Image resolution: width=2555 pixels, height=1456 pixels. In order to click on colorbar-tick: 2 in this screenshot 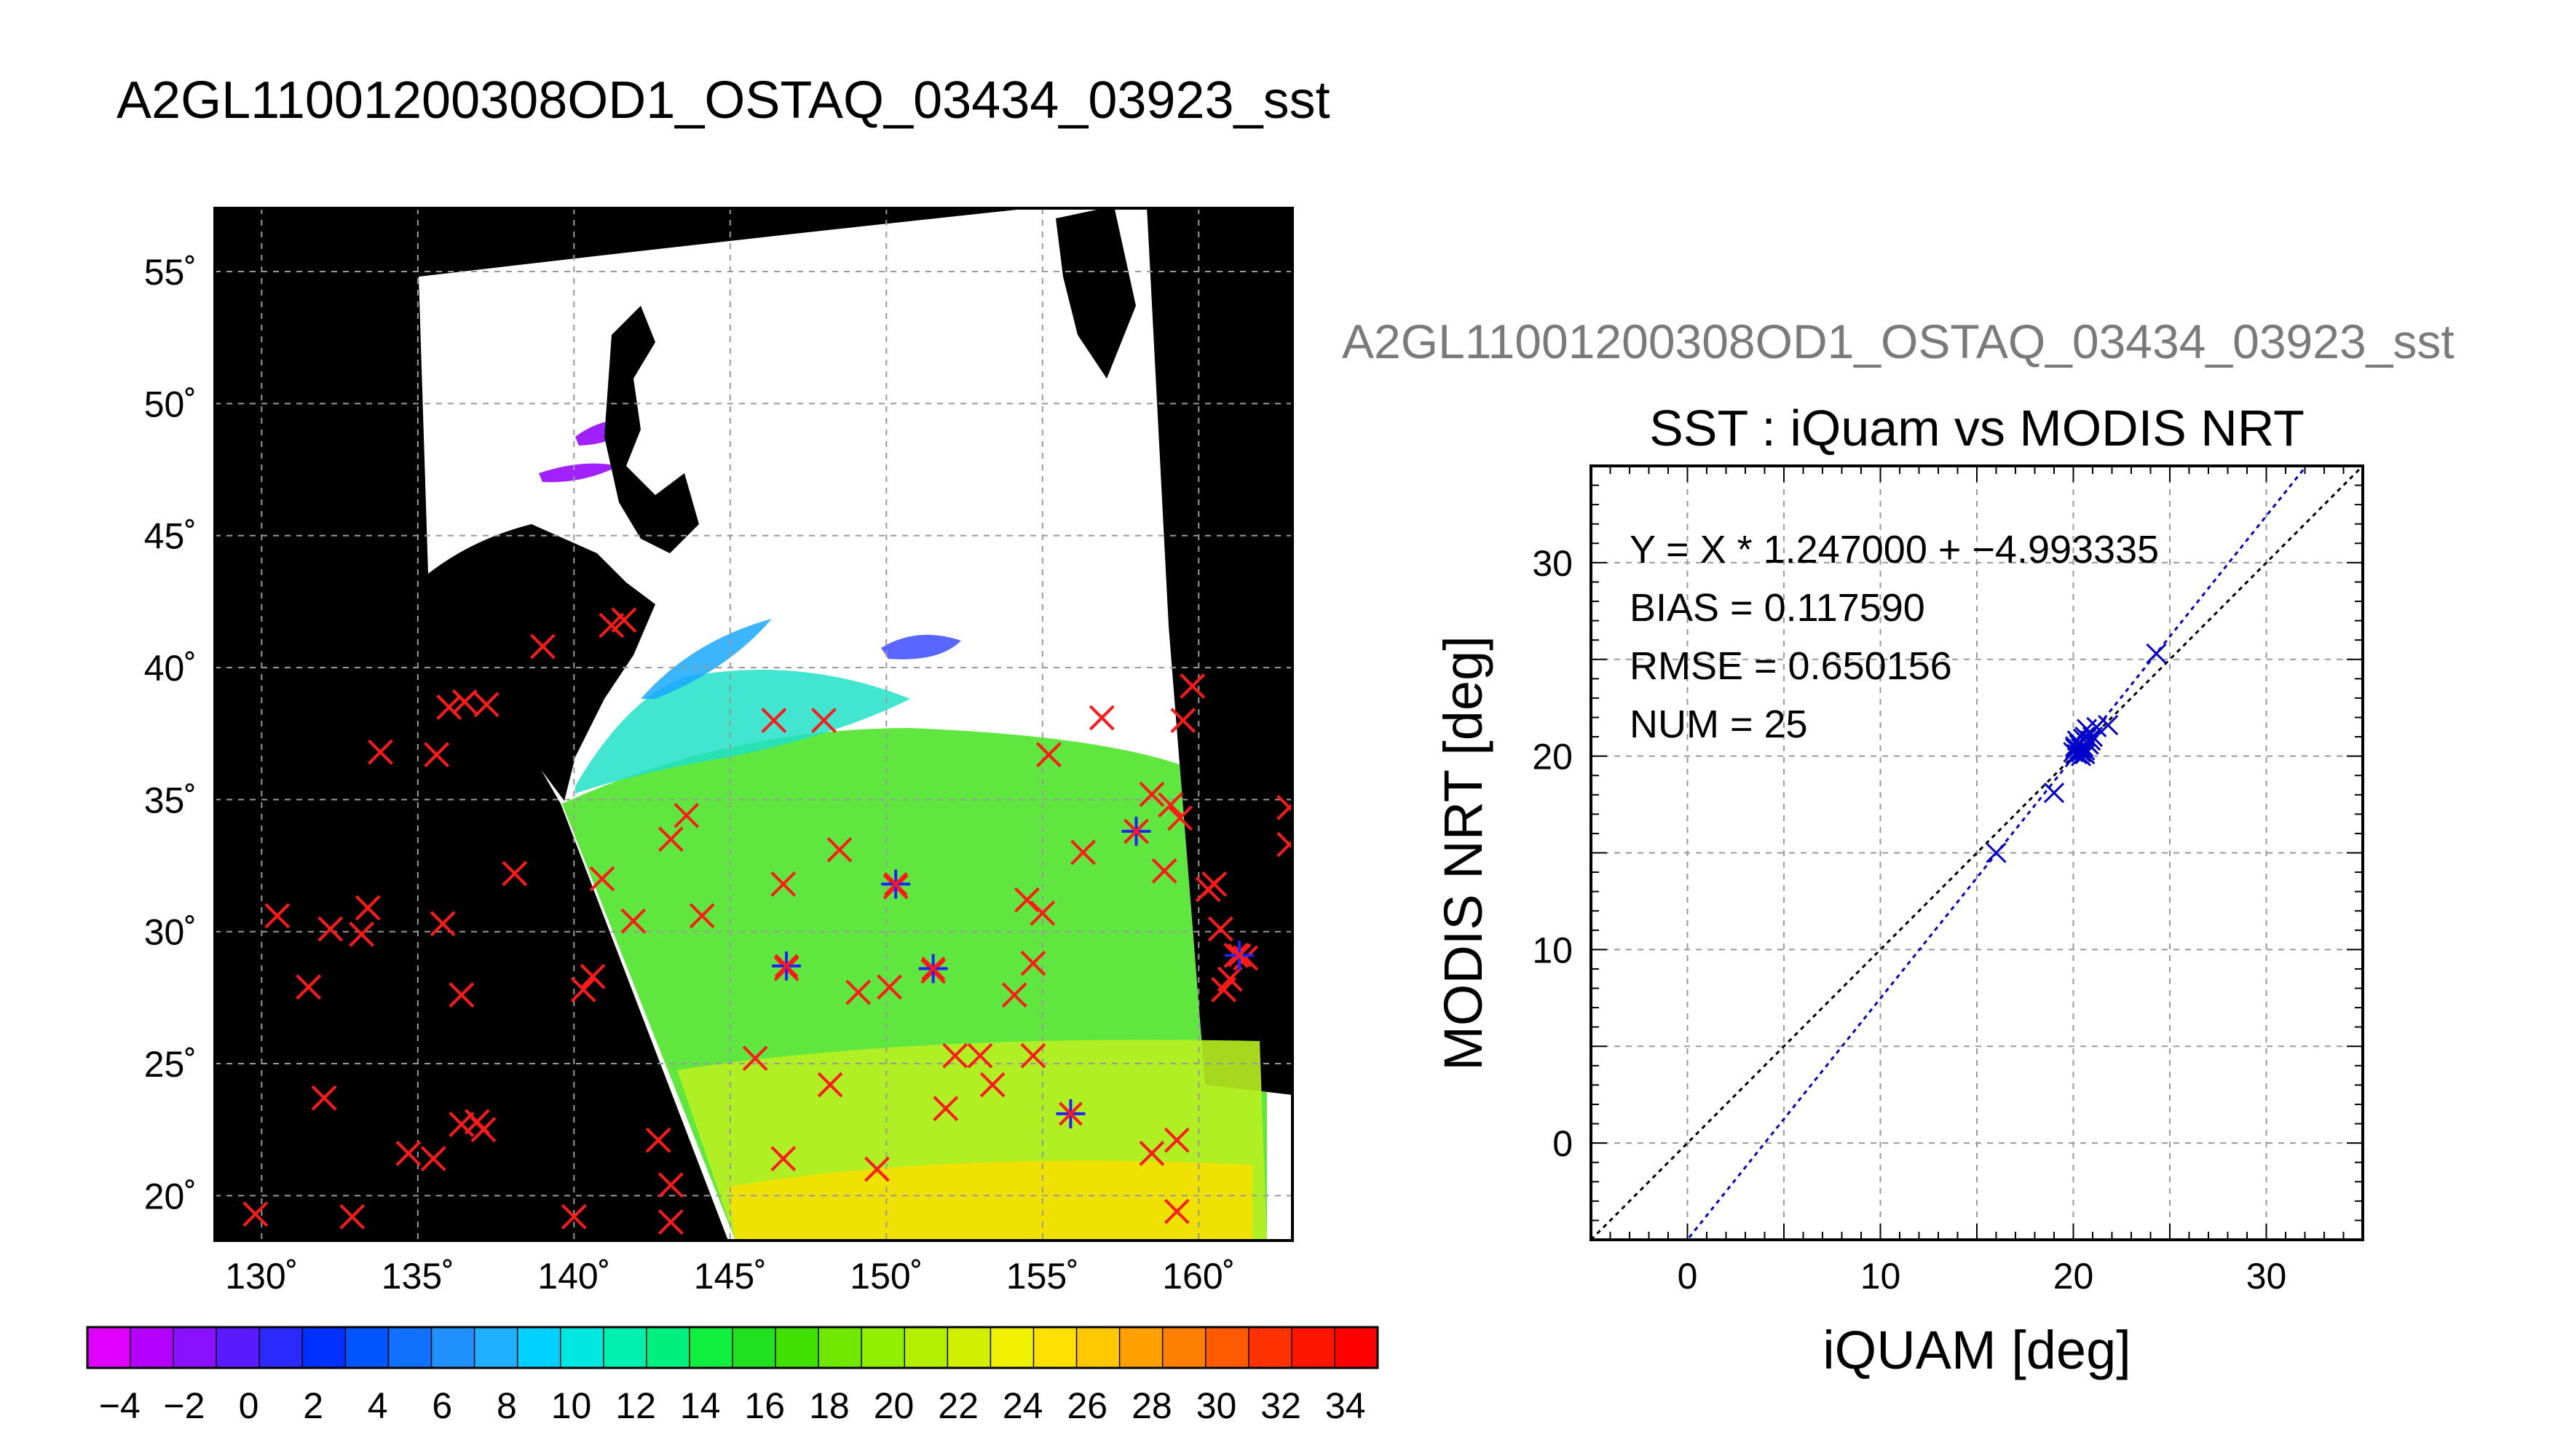, I will do `click(313, 1405)`.